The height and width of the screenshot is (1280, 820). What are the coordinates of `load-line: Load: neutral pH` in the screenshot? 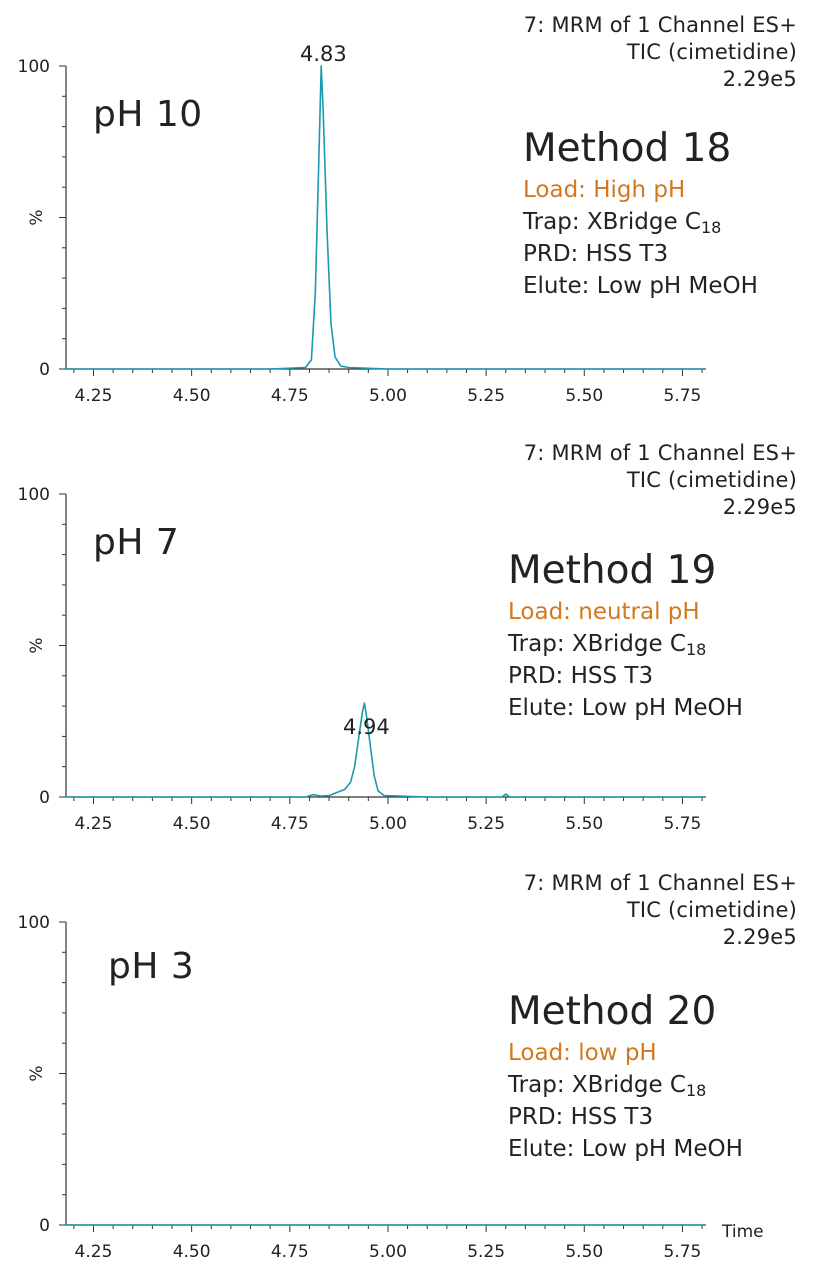 It's located at (604, 612).